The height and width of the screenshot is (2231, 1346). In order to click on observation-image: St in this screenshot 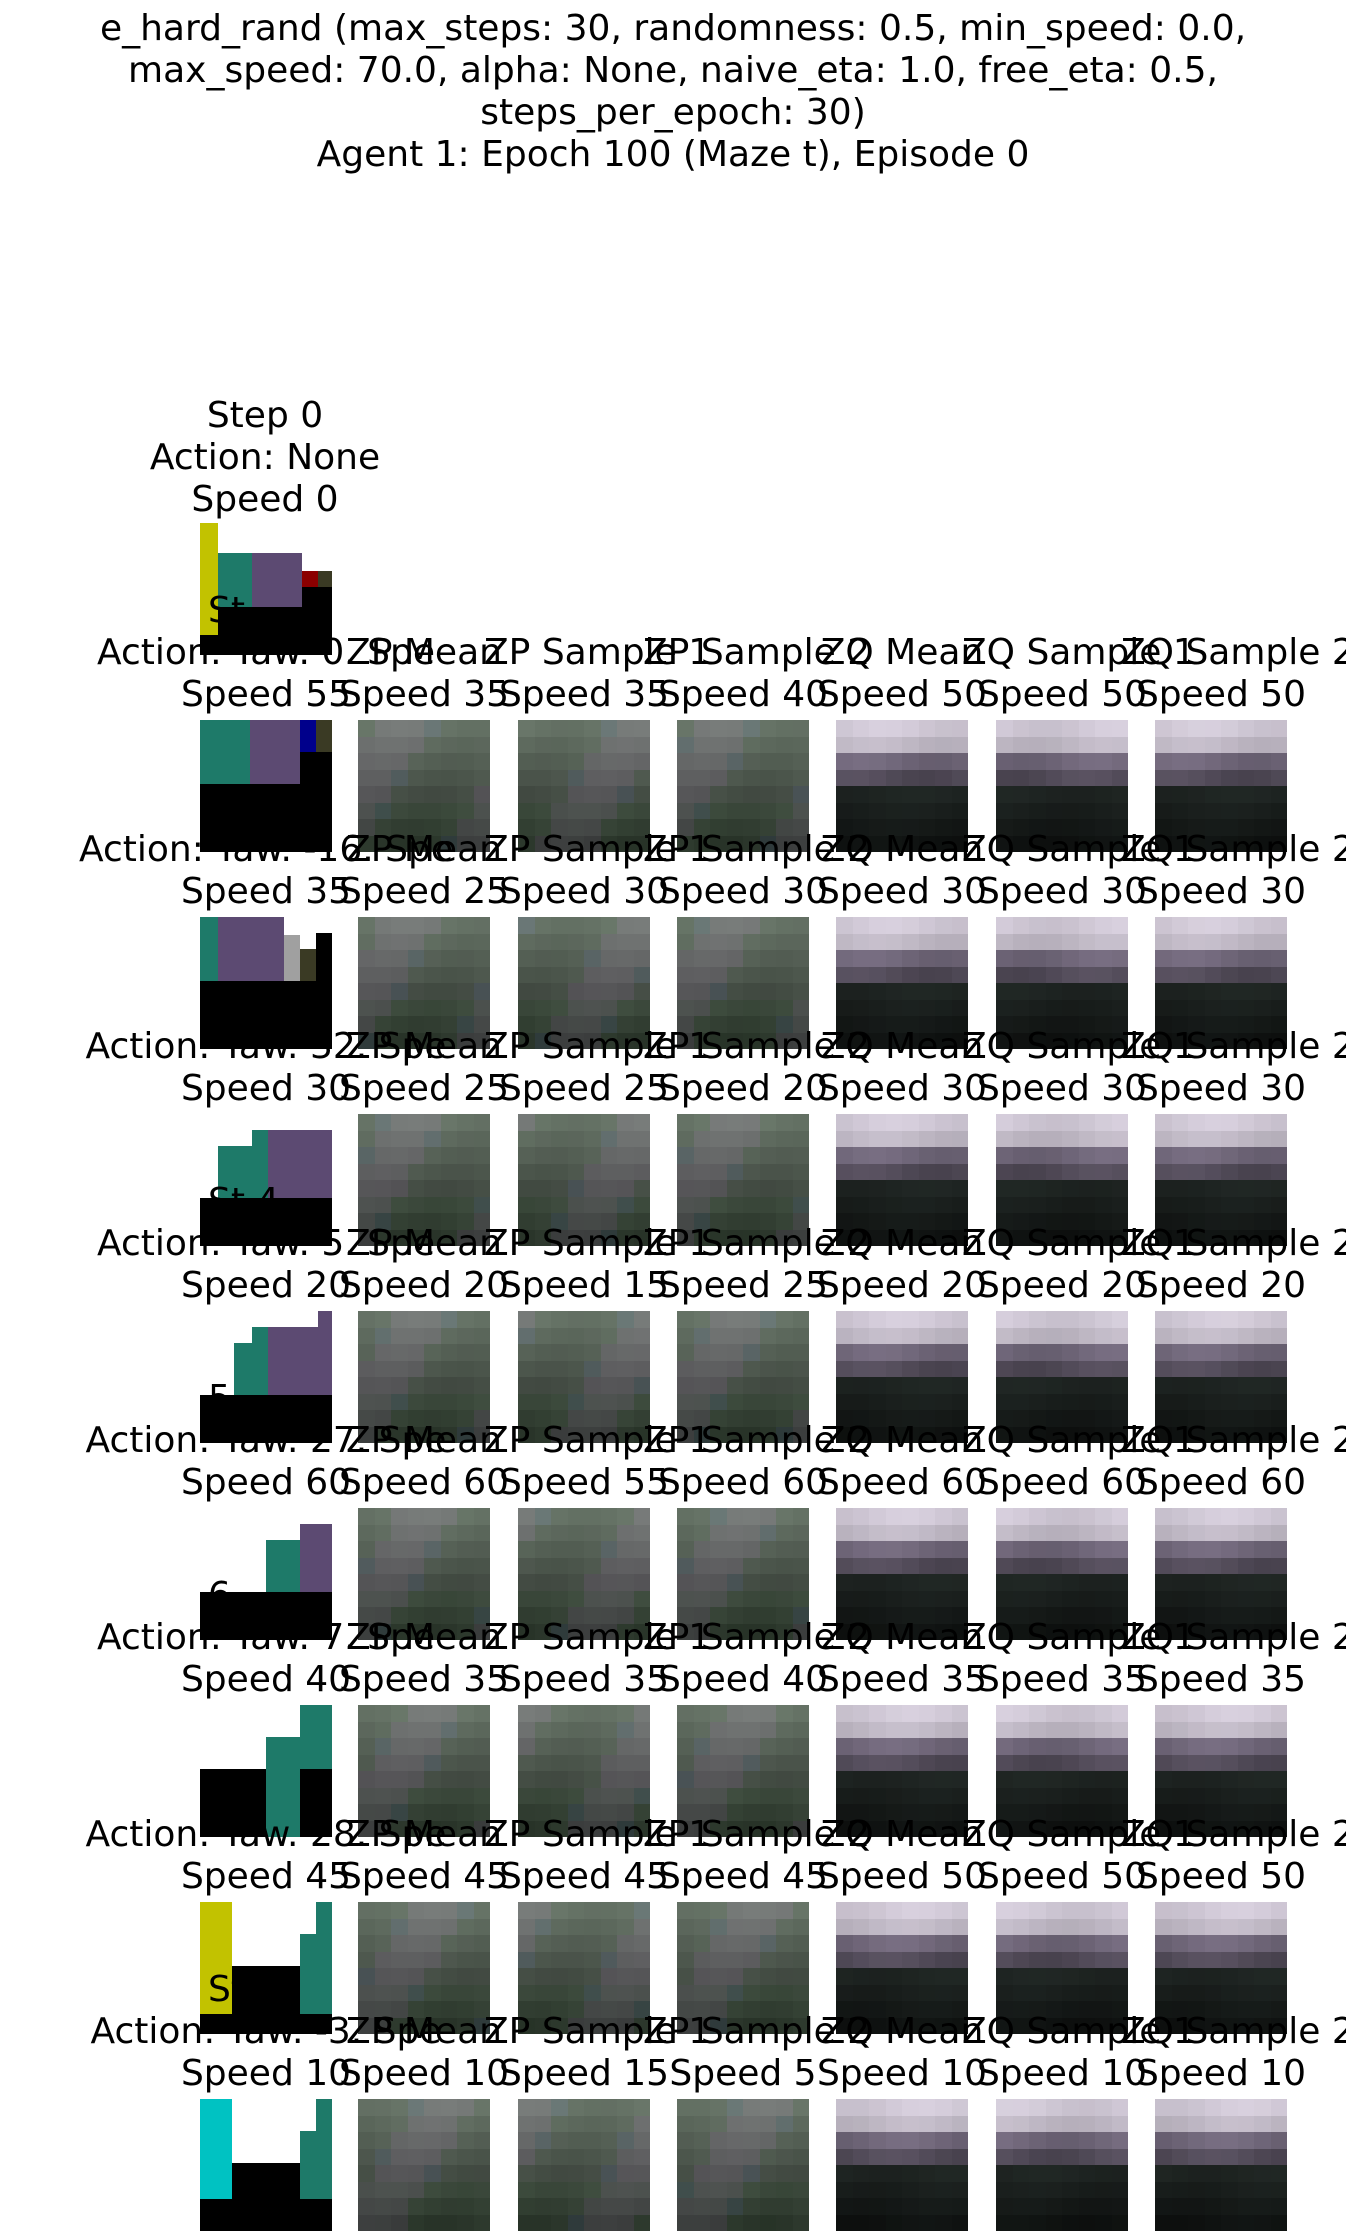, I will do `click(266, 786)`.